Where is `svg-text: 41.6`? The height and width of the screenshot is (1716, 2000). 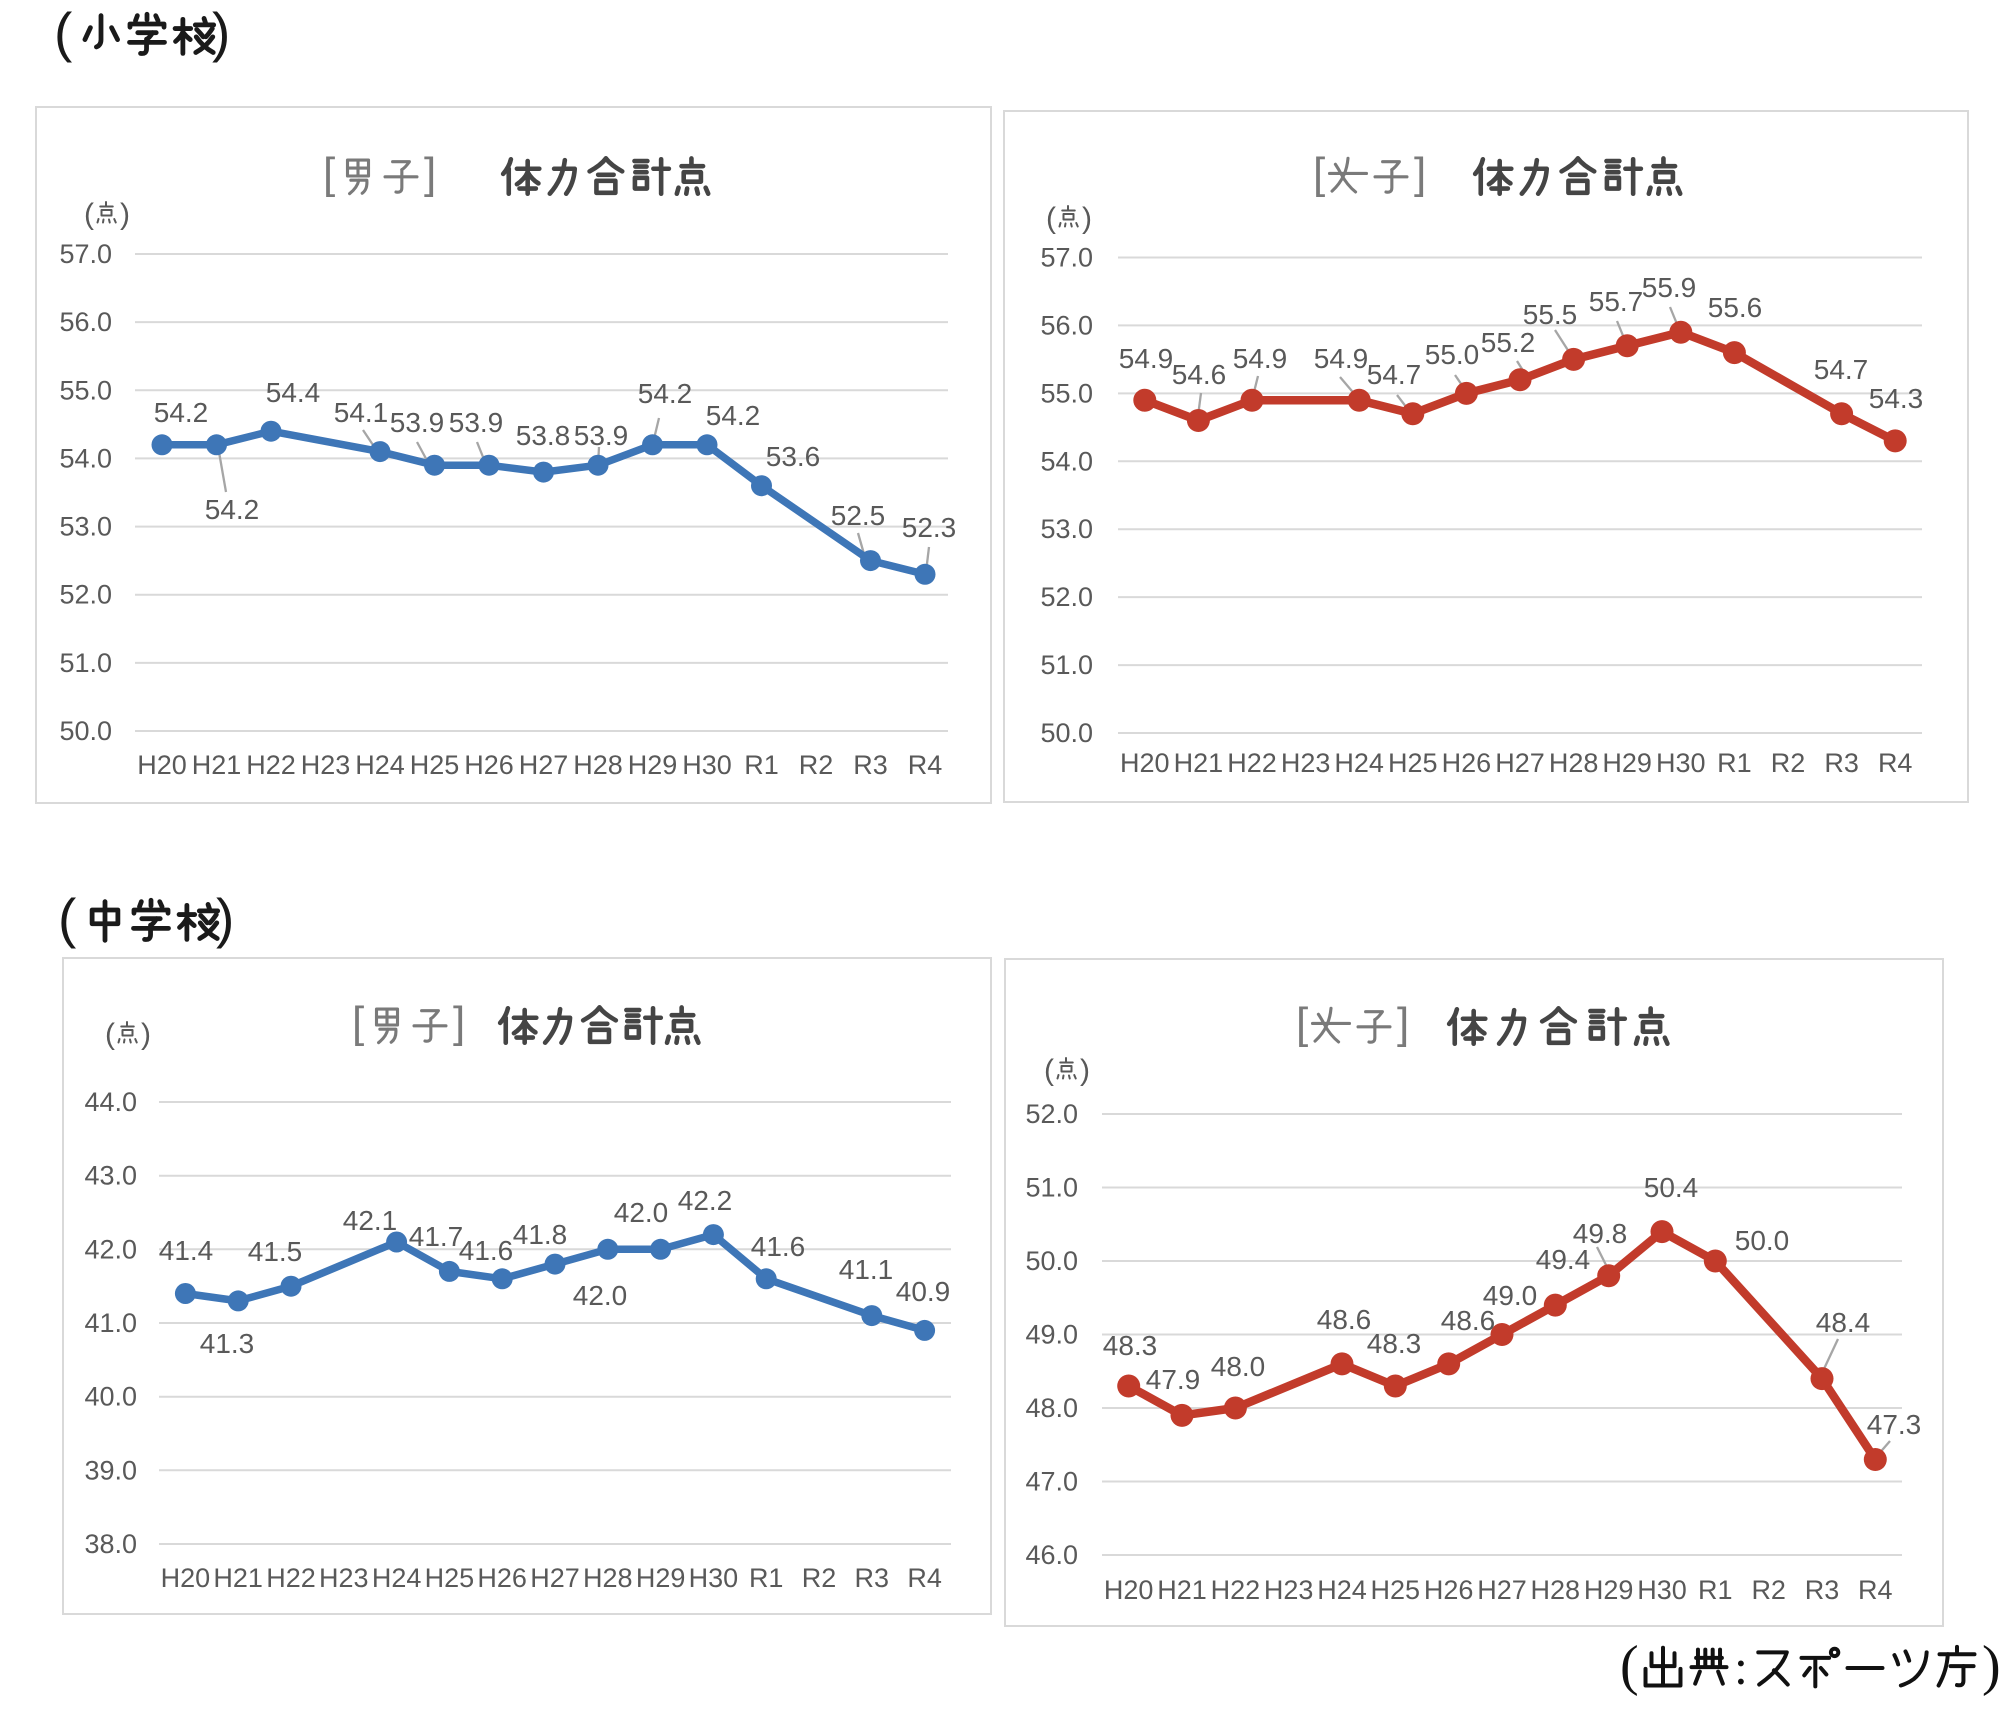
svg-text: 41.6 is located at coordinates (486, 1250).